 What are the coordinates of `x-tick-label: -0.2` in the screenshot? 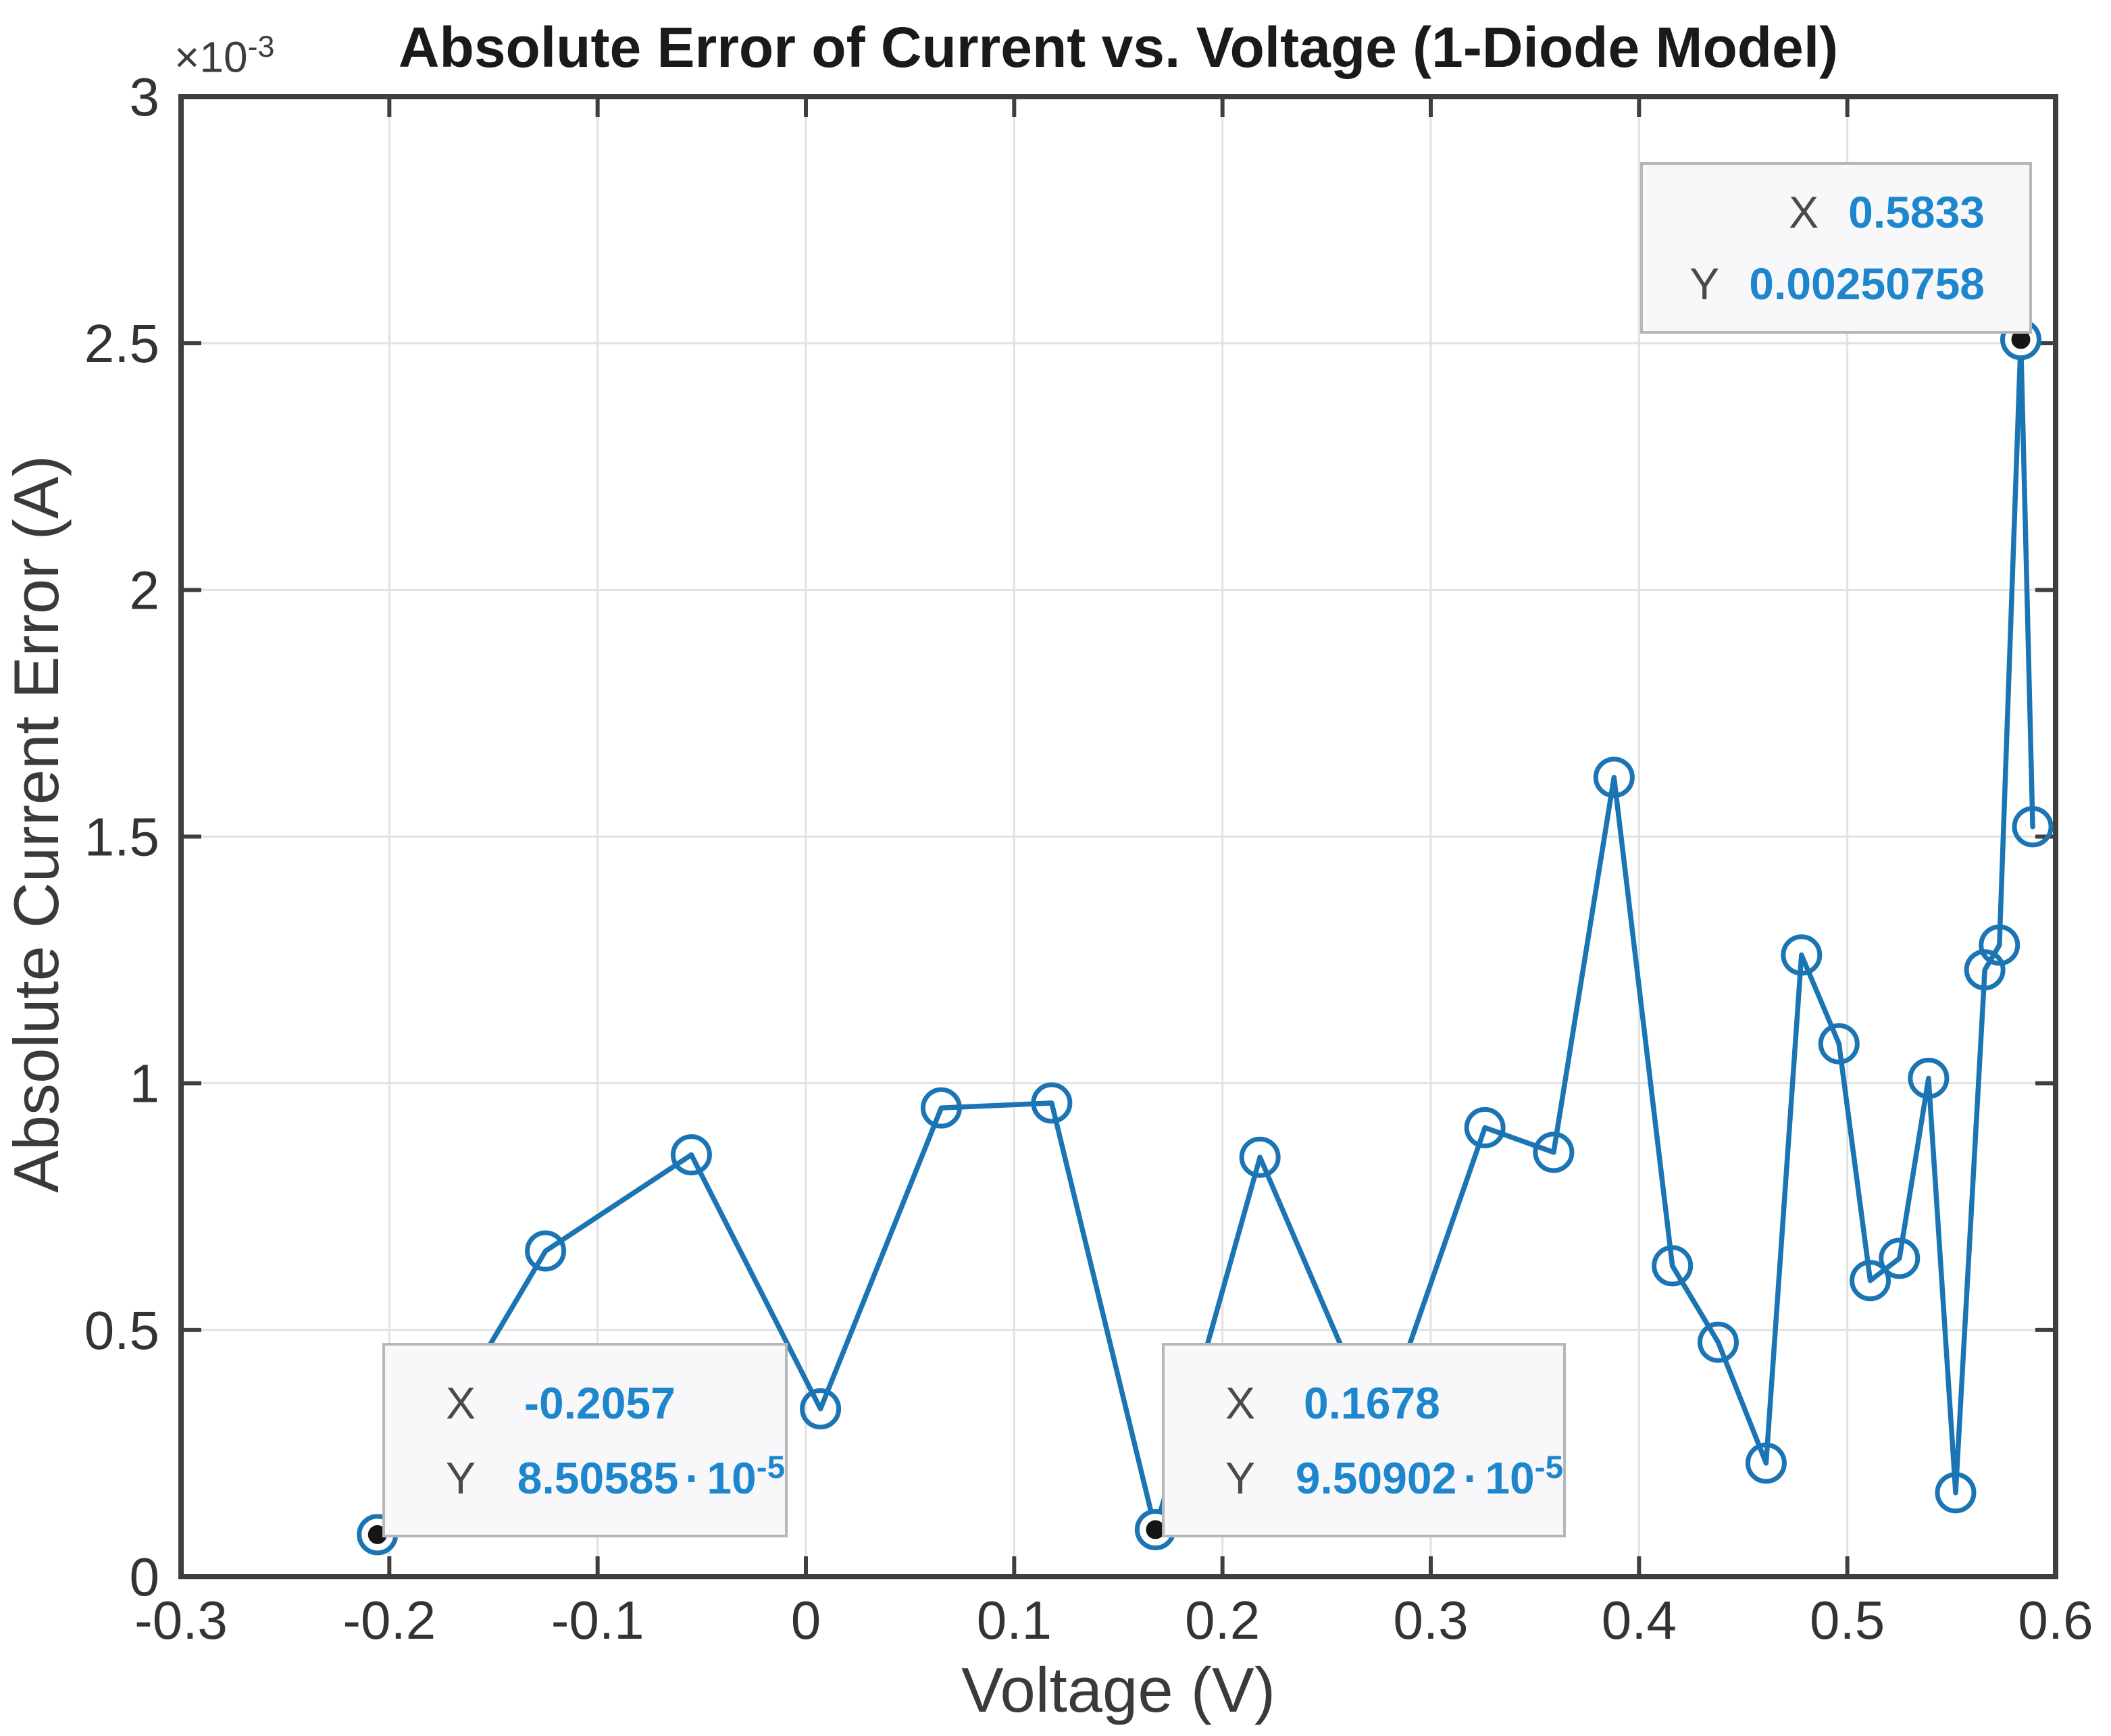 It's located at (389, 1620).